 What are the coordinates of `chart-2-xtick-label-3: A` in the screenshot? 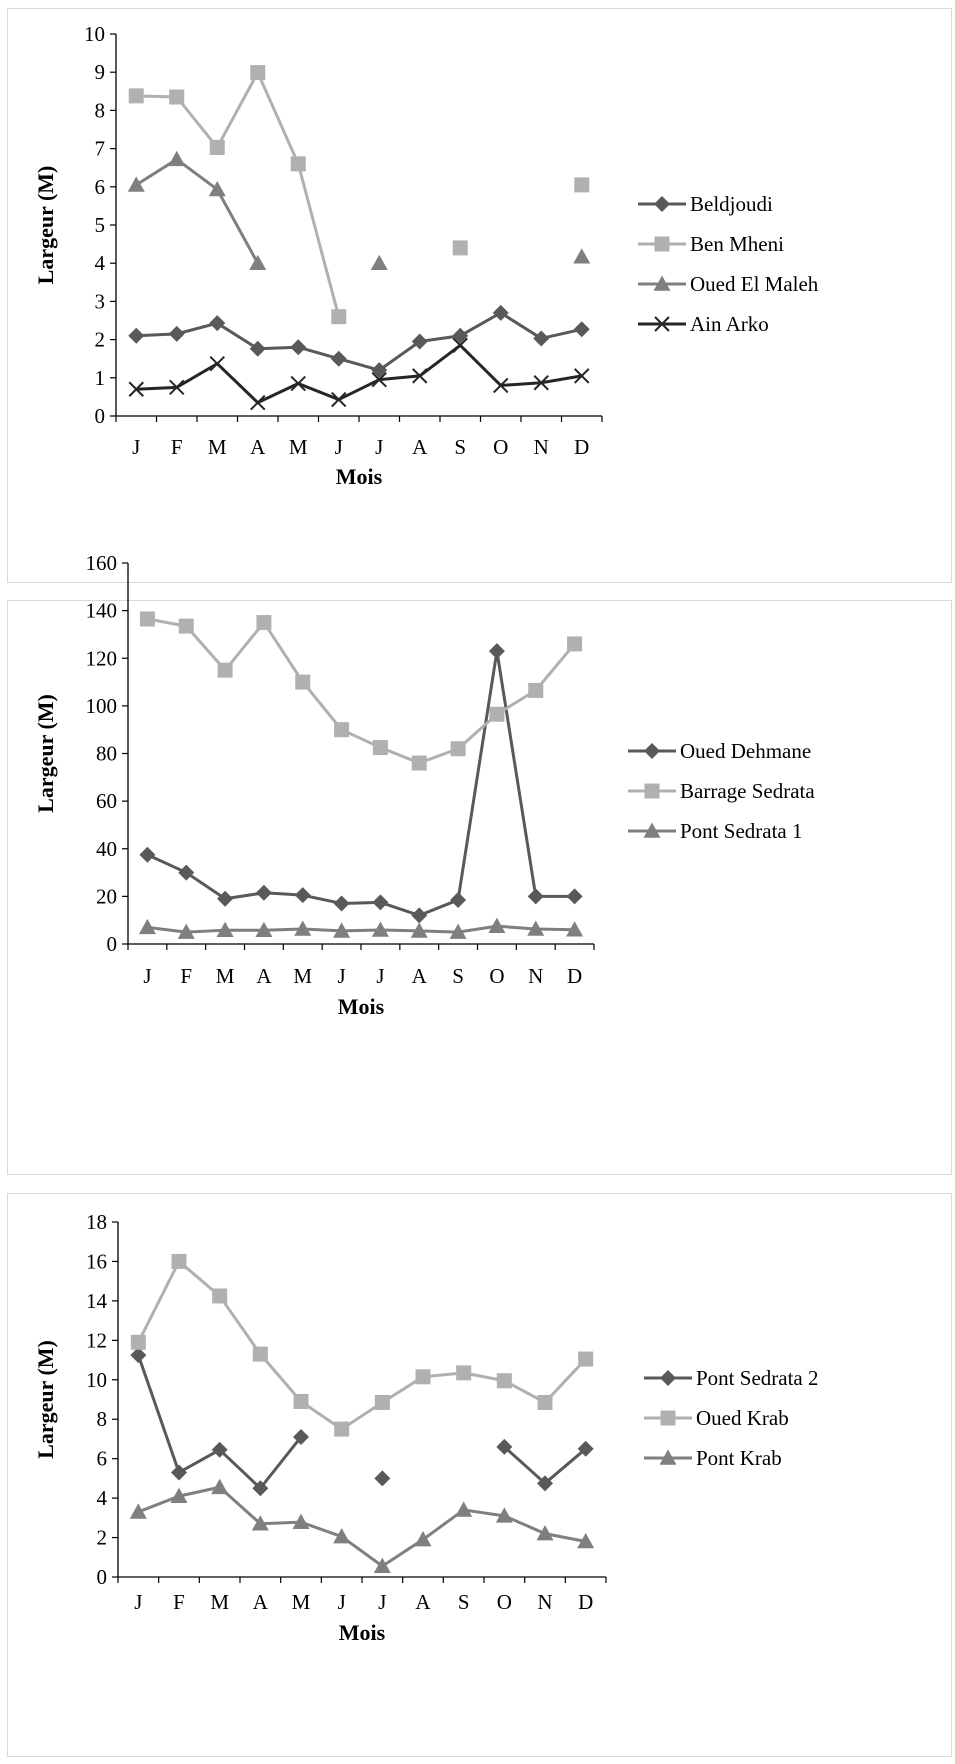 It's located at (264, 976).